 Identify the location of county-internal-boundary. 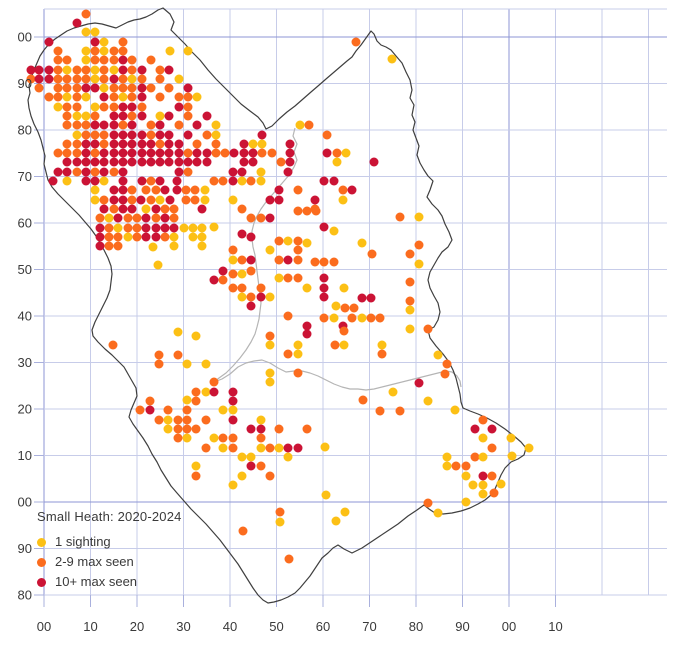
(255, 255).